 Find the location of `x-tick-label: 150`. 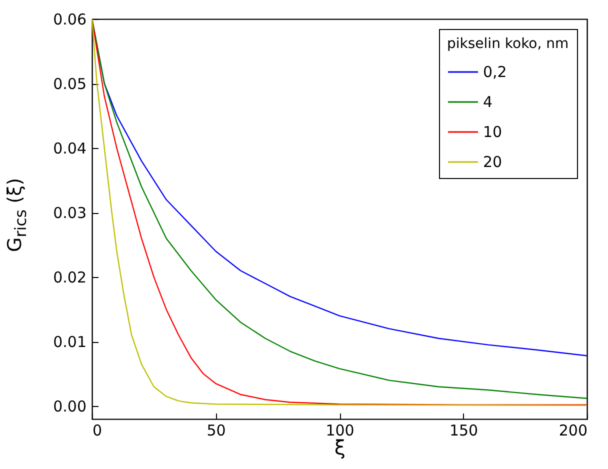

x-tick-label: 150 is located at coordinates (463, 431).